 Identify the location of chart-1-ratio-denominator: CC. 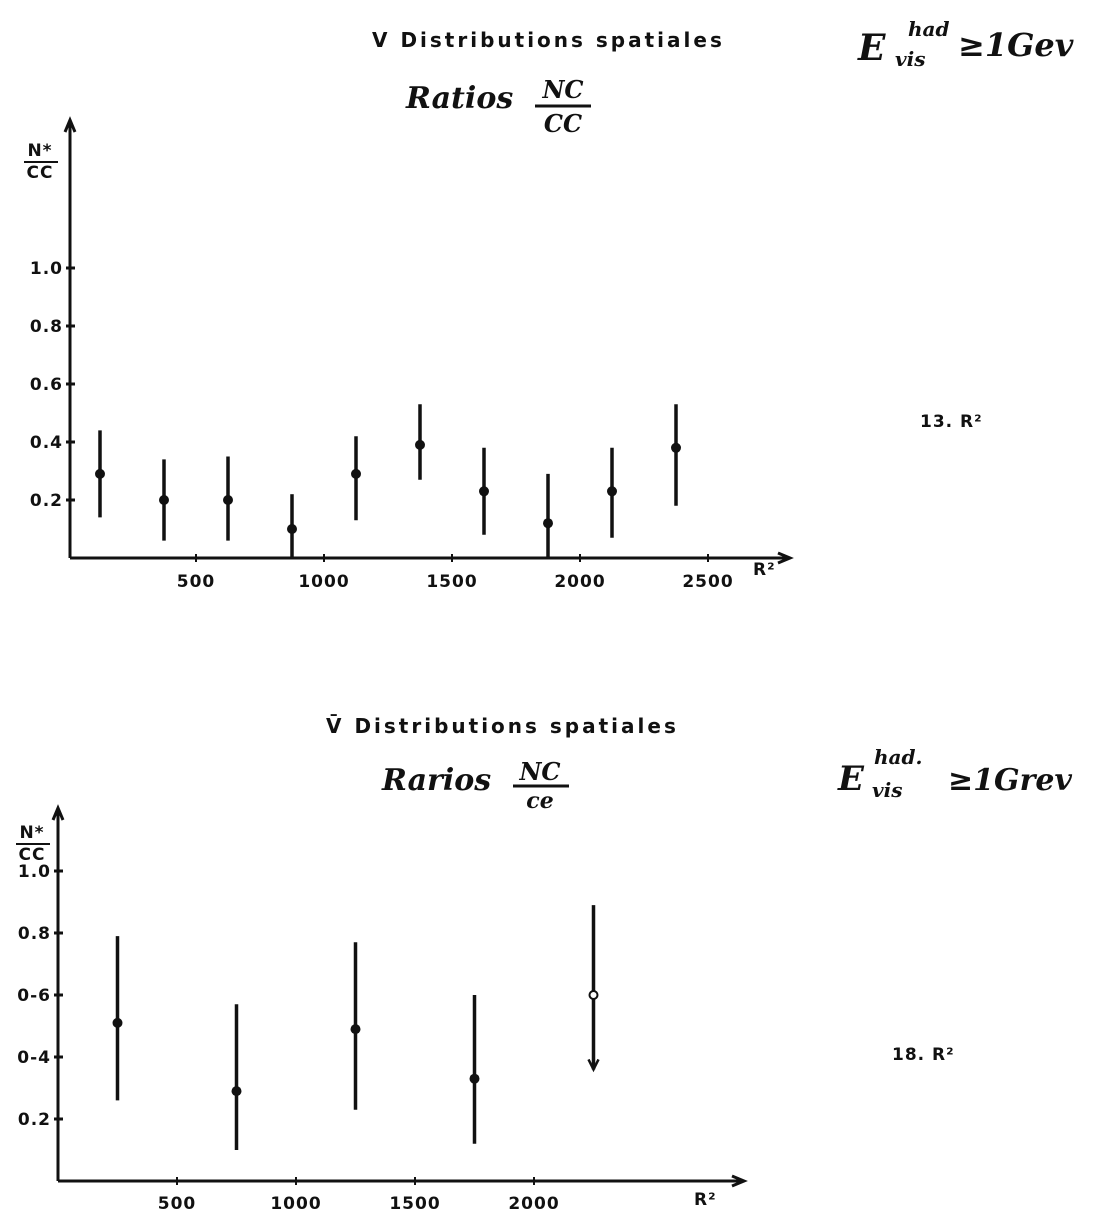
(563, 123).